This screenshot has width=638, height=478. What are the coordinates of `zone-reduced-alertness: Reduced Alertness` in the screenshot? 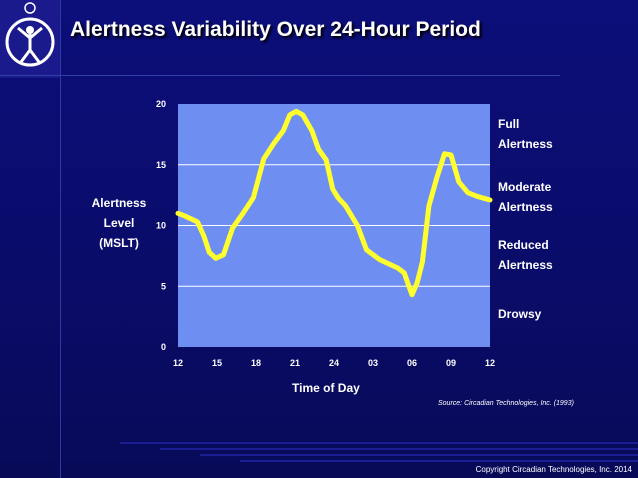 It's located at (533, 255).